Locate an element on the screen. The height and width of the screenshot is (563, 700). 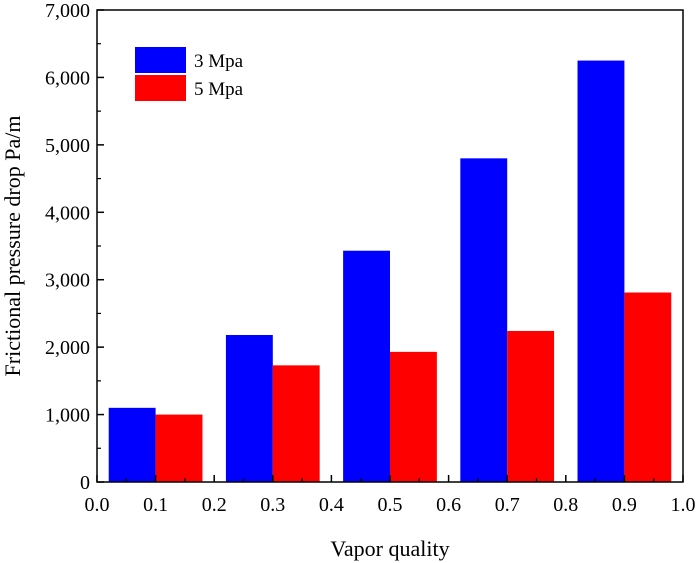
x-tick-label: 0.5 is located at coordinates (390, 505).